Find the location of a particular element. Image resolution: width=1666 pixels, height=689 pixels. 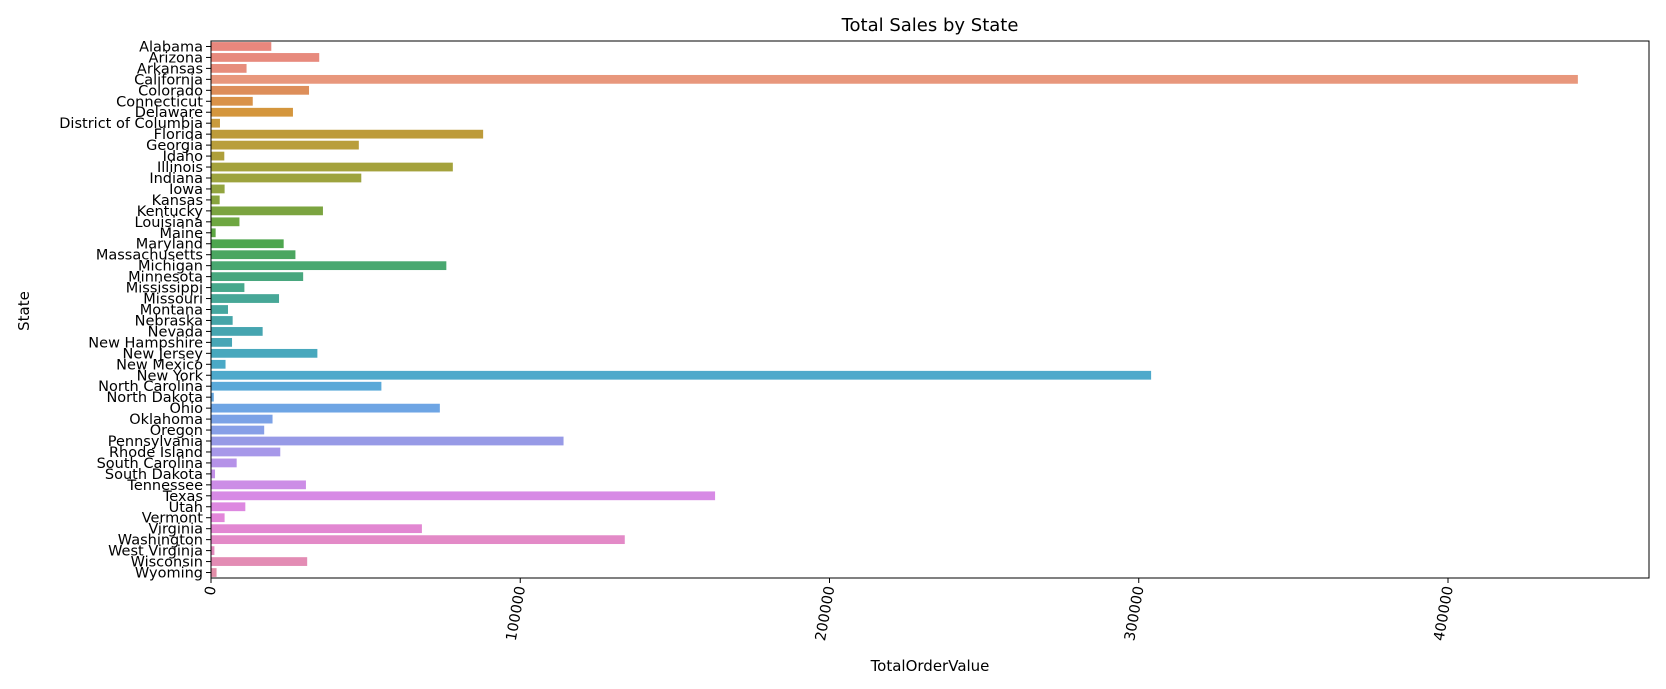

y-tick-label: Ohio is located at coordinates (186, 409).